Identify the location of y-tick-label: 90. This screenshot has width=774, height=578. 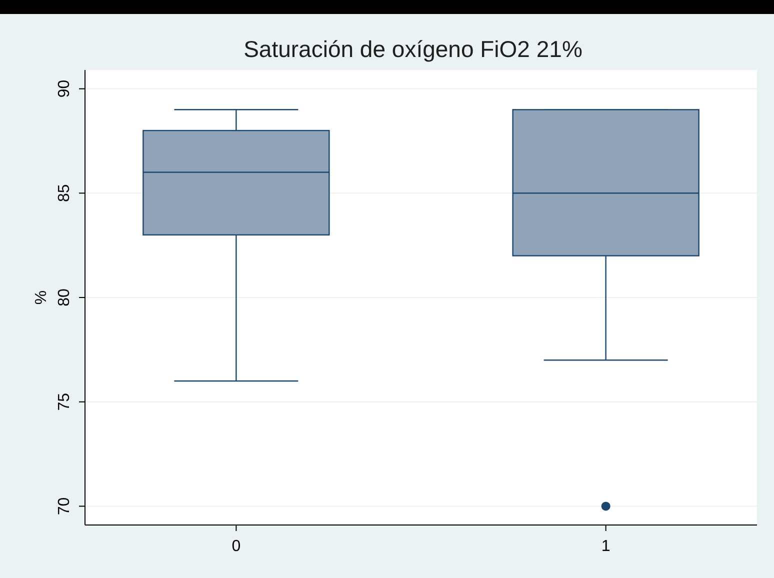
(64, 89).